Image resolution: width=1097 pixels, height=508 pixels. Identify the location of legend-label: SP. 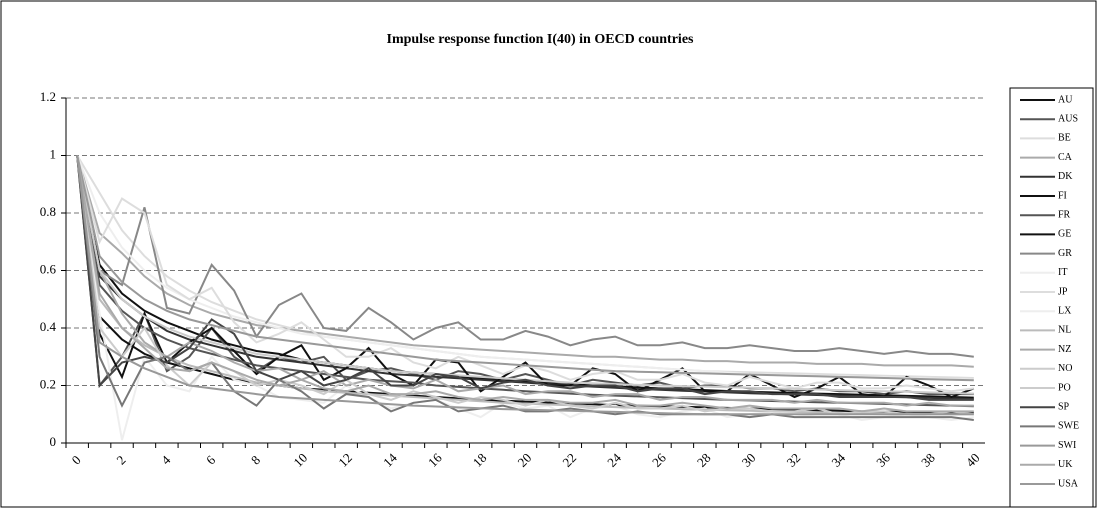
(1064, 406).